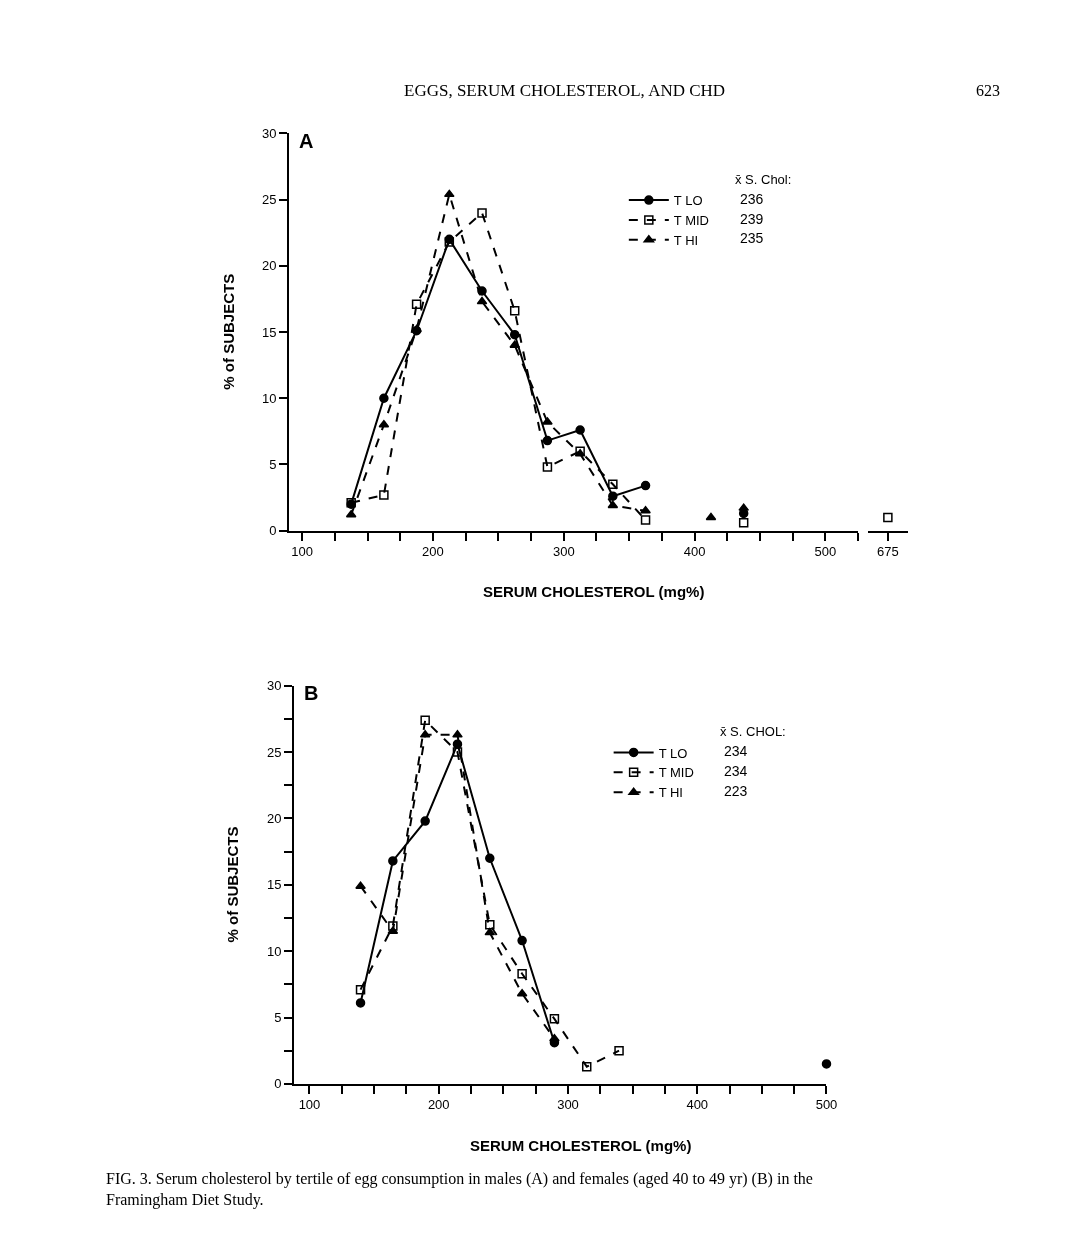  Describe the element at coordinates (459, 1189) in the screenshot. I see `caption: FIG. 3. Serum cholesterol by tertile of egg consumption in males (A) and females (aged 40 to 49 yr) (B) in the Framingham Diet Study.` at that location.